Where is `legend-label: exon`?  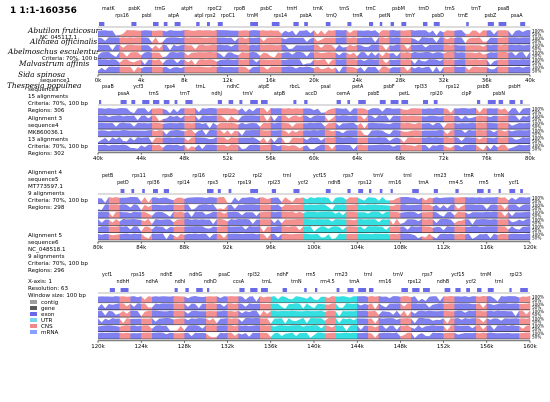
legend-label: exon is located at coordinates (48, 315).